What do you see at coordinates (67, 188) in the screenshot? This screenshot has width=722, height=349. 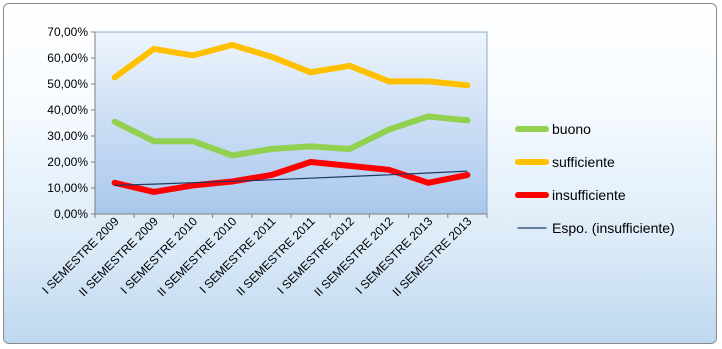 I see `y-tick-label: 10,00%` at bounding box center [67, 188].